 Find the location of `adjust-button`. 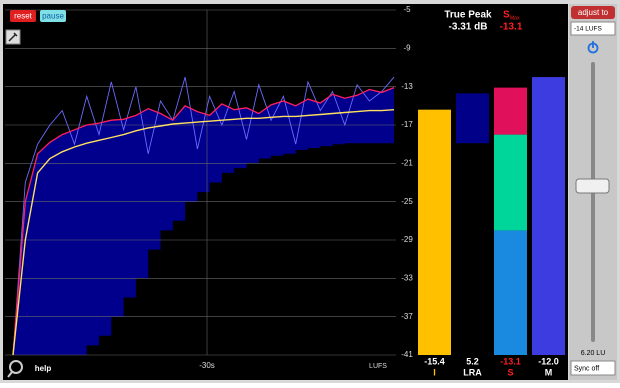

adjust-button is located at coordinates (593, 12).